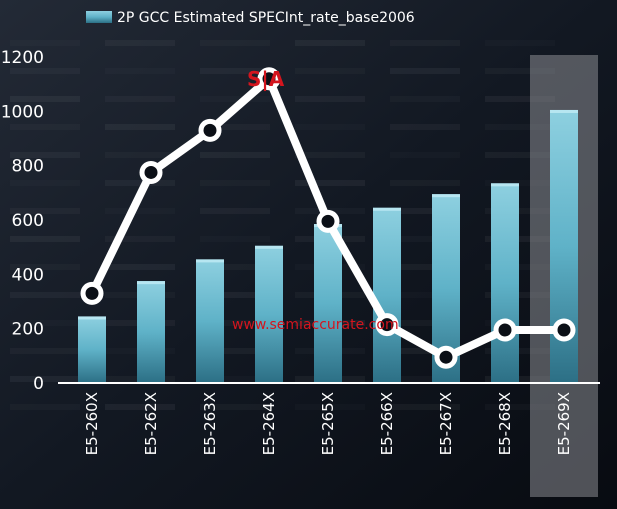 Image resolution: width=617 pixels, height=509 pixels. I want to click on bar-e5-266x, so click(387, 295).